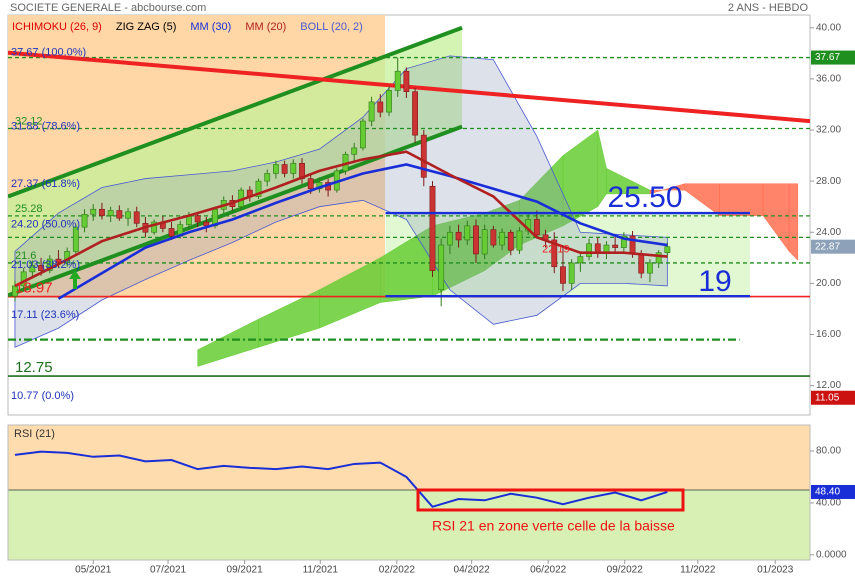 The image size is (855, 580). What do you see at coordinates (29, 121) in the screenshot?
I see `level-label: 32.12` at bounding box center [29, 121].